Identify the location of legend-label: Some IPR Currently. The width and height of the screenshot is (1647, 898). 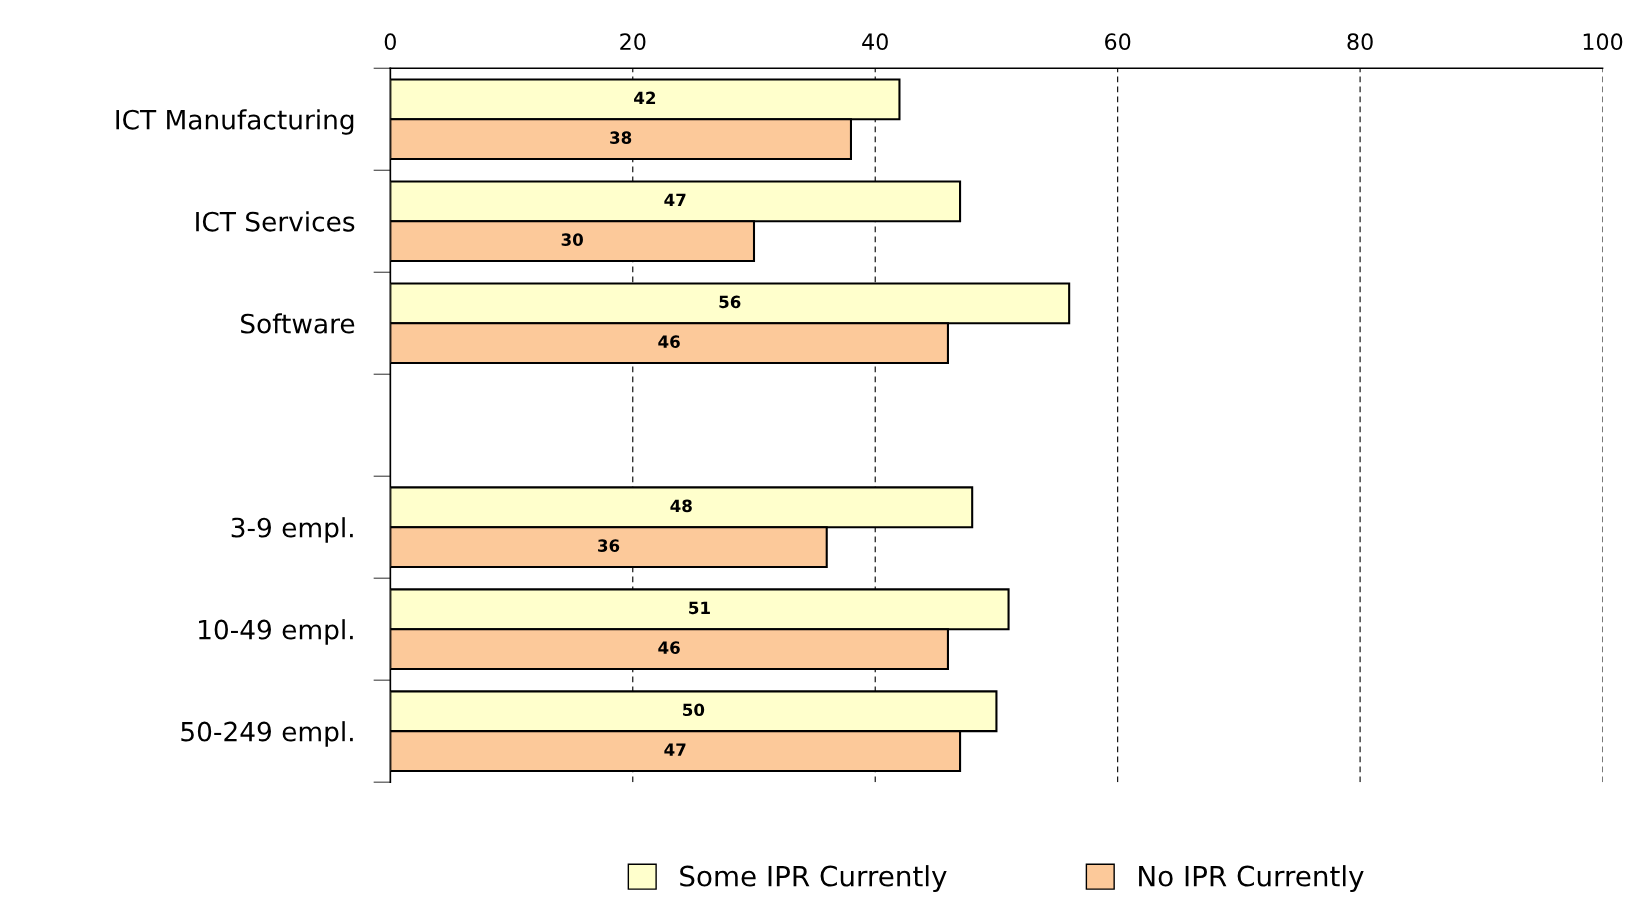
(813, 878).